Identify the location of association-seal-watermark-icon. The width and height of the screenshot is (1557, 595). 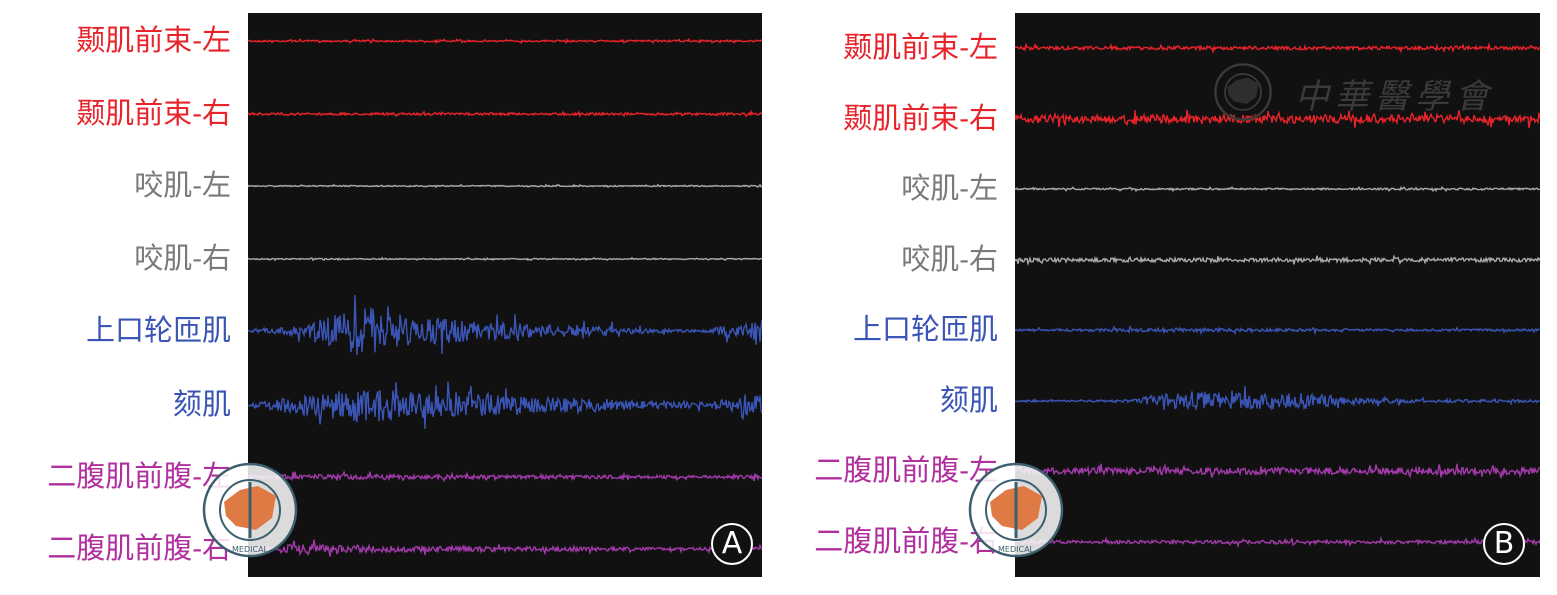
(1243, 92).